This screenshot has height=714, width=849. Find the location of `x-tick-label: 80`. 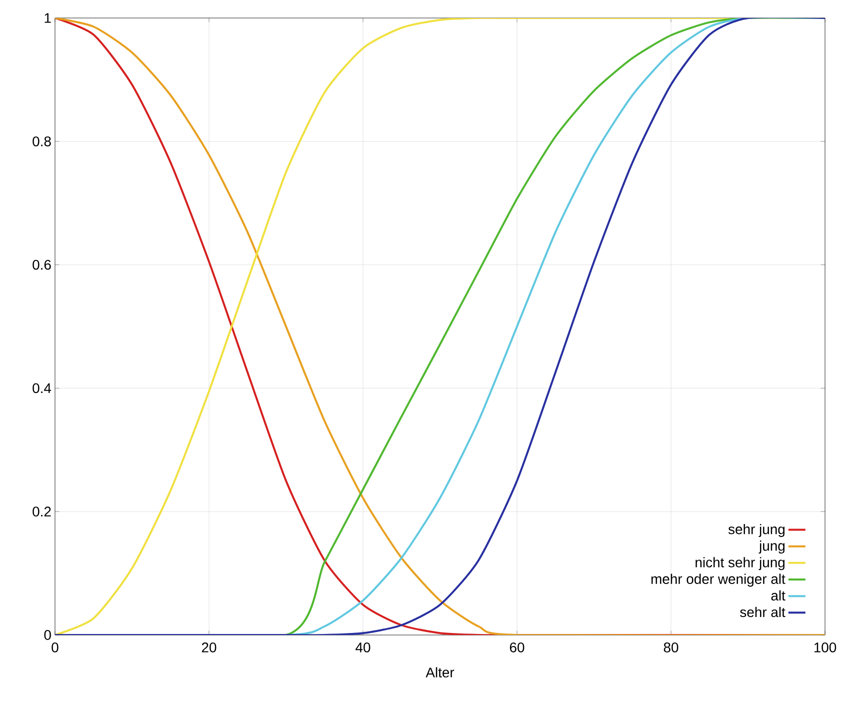

x-tick-label: 80 is located at coordinates (671, 647).